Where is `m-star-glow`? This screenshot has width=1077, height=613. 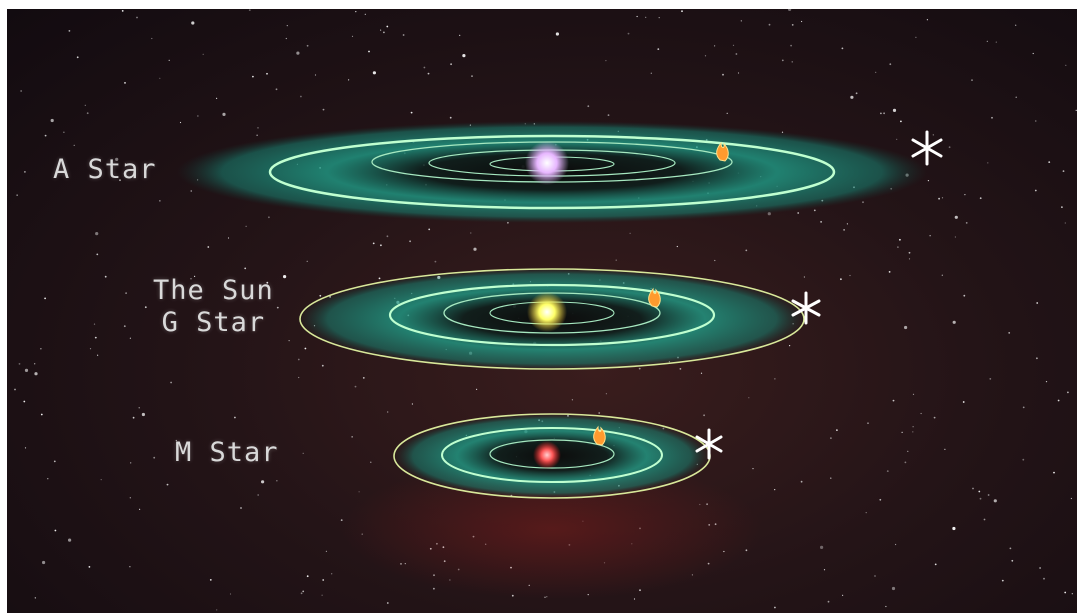 m-star-glow is located at coordinates (552, 529).